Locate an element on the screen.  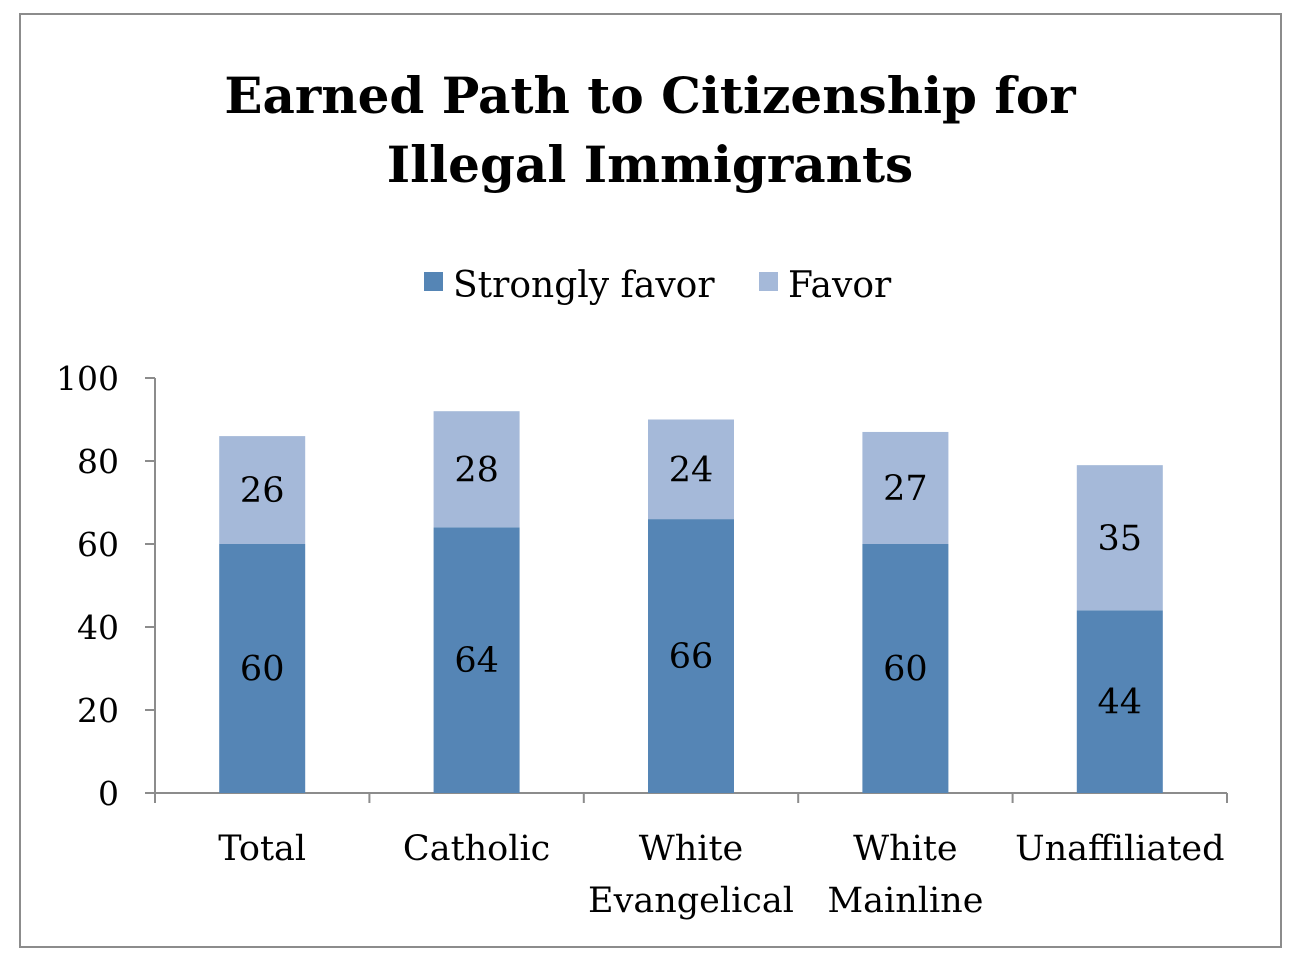
y-tick-label: 40 is located at coordinates (98, 627).